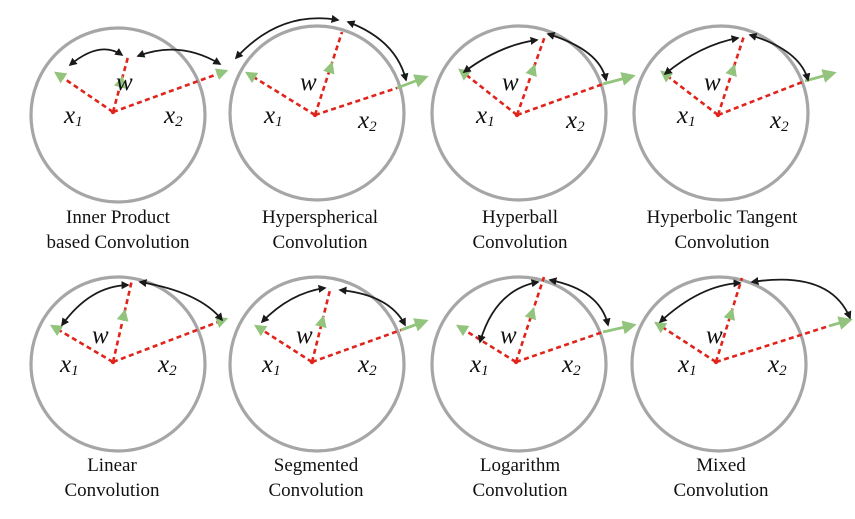 This screenshot has height=519, width=855. What do you see at coordinates (520, 465) in the screenshot?
I see `caption-line-1: Logarithm` at bounding box center [520, 465].